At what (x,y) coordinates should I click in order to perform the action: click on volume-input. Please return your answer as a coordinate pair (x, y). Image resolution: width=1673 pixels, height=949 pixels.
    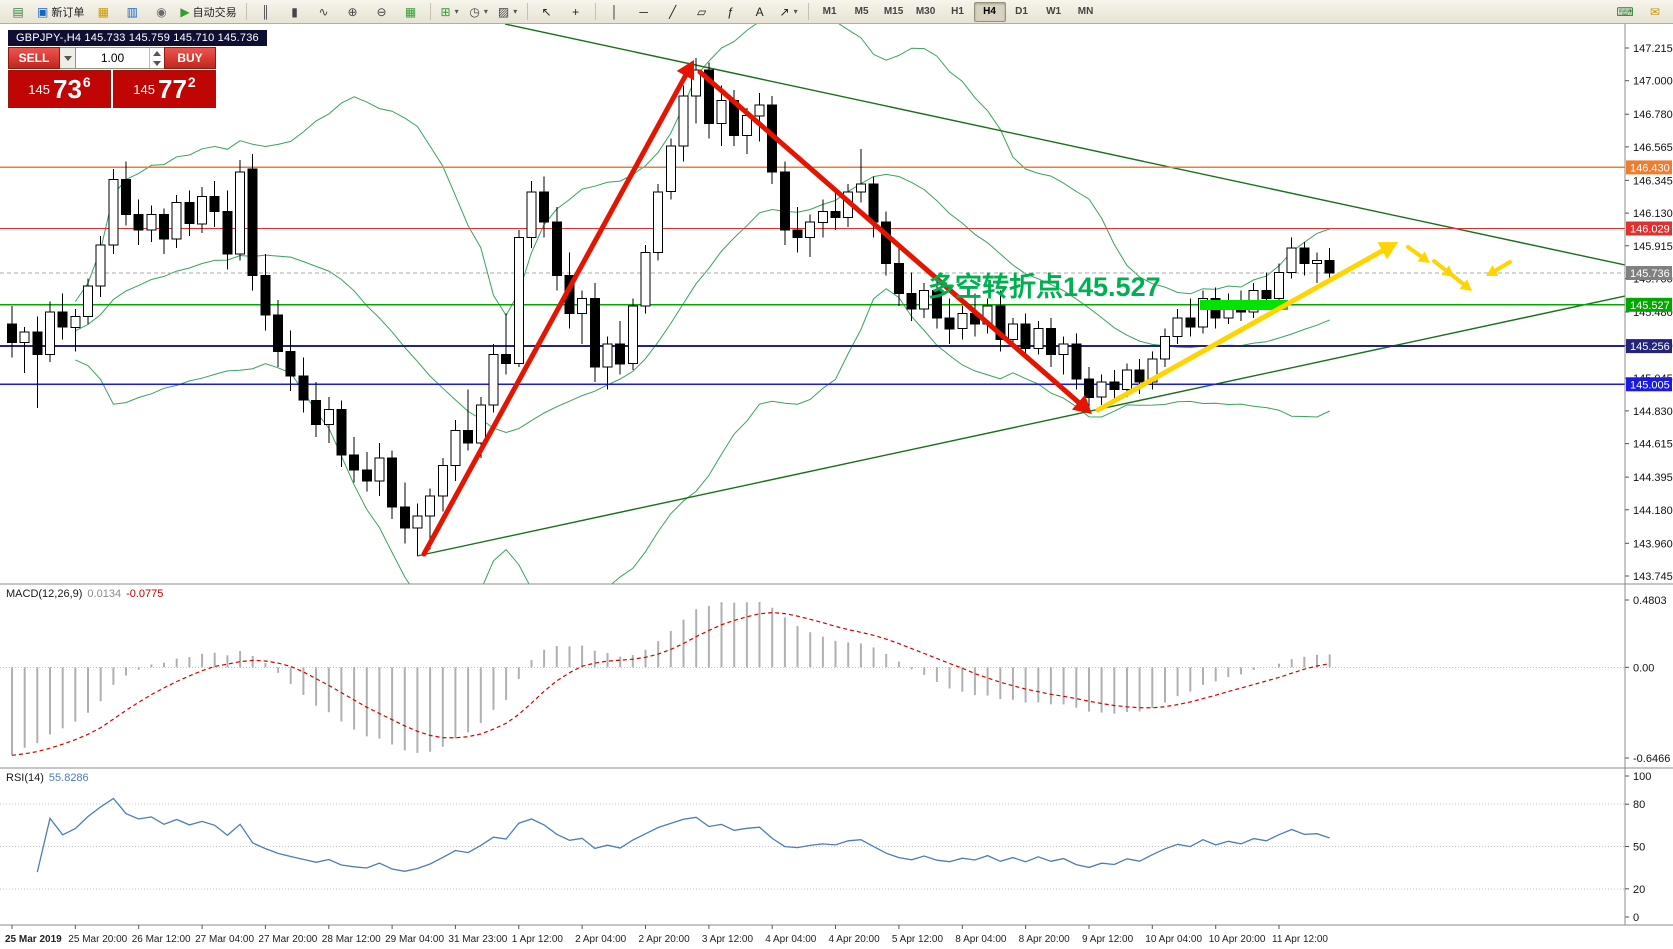
    Looking at the image, I should click on (112, 58).